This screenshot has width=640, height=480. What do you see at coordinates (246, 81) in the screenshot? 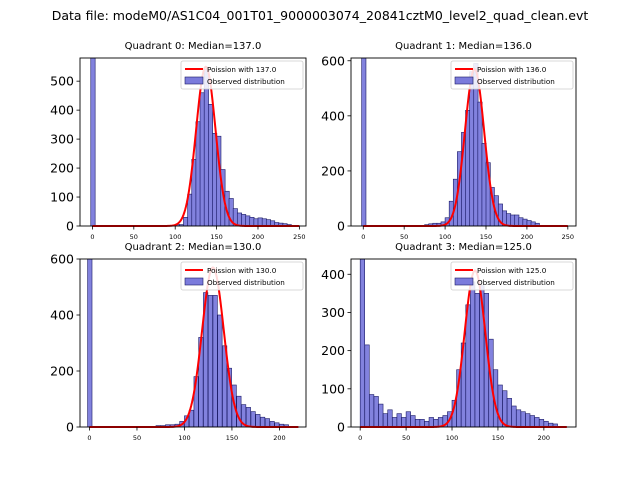
I see `quadrant-0-legend-bar-label: Observed distribution` at bounding box center [246, 81].